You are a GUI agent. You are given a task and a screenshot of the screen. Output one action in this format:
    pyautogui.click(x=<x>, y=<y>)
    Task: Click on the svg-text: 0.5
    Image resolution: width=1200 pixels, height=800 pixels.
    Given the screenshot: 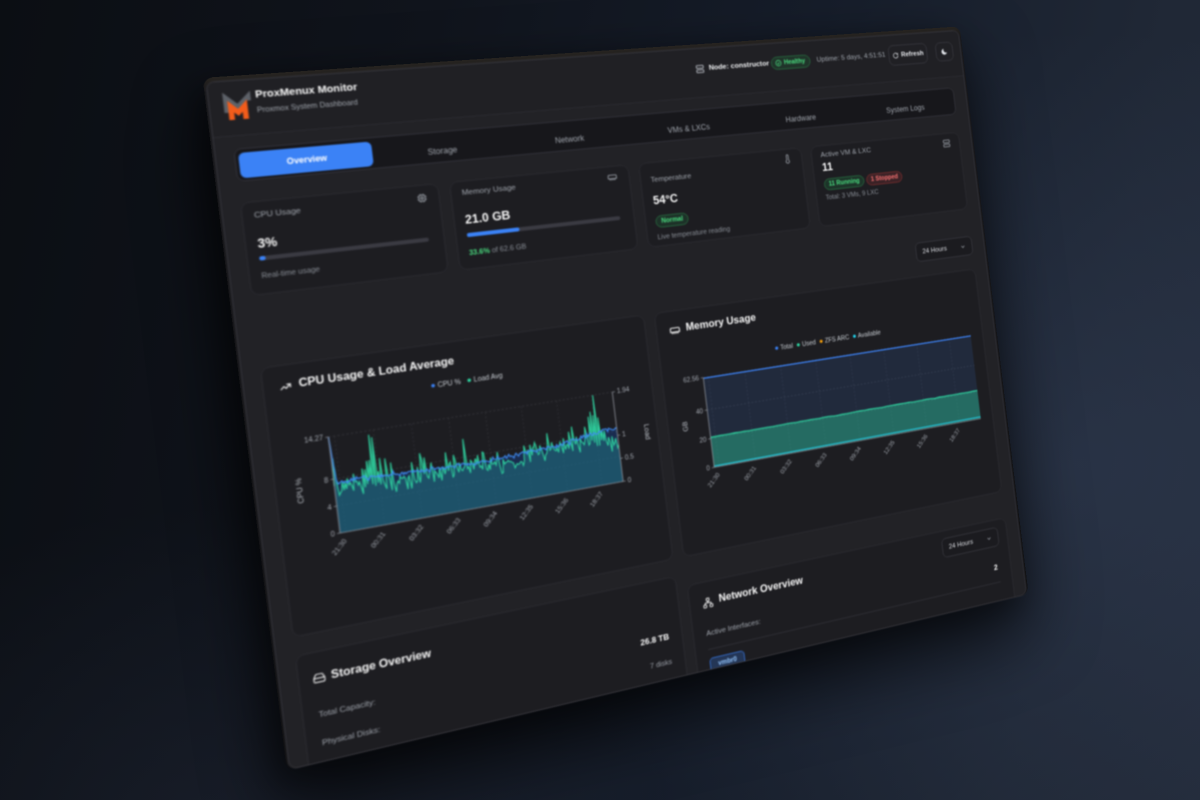 What is the action you would take?
    pyautogui.click(x=629, y=456)
    